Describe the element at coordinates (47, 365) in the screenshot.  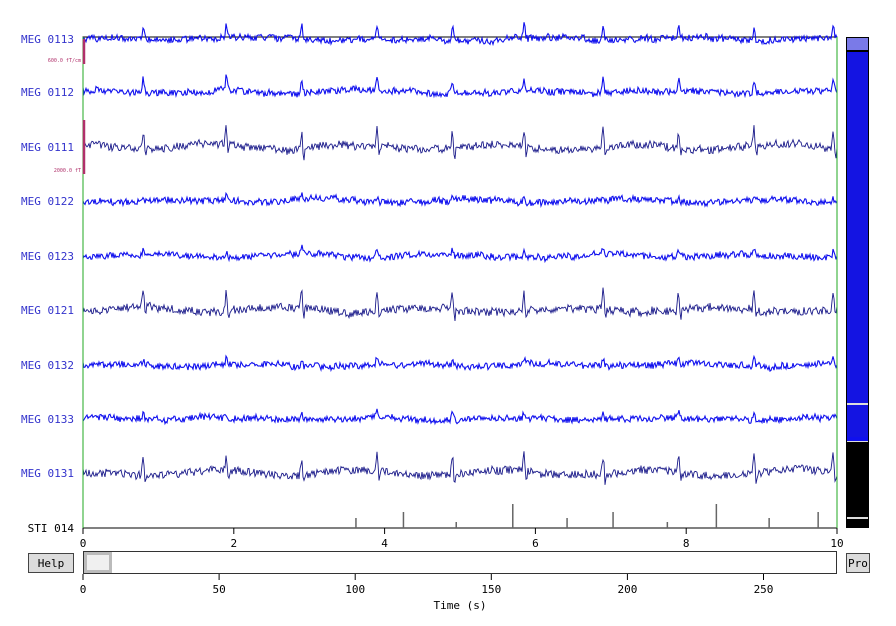
I see `channel-label: MEG 0132` at that location.